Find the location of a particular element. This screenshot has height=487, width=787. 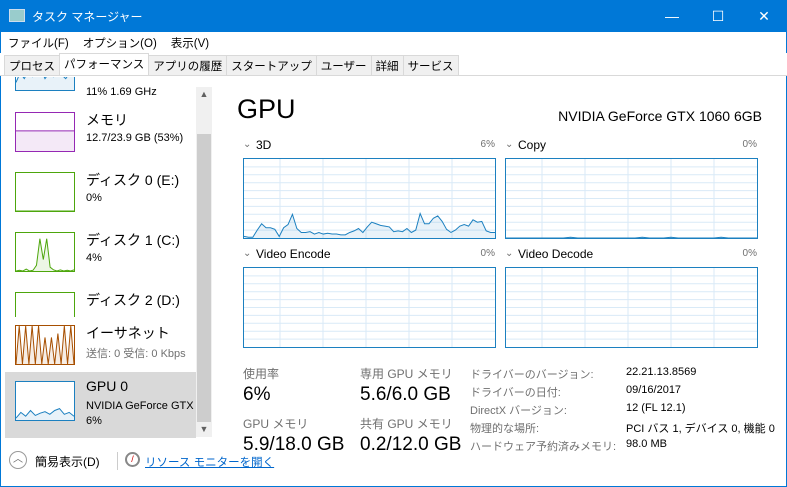

tab-1: パフォーマンス is located at coordinates (104, 64).